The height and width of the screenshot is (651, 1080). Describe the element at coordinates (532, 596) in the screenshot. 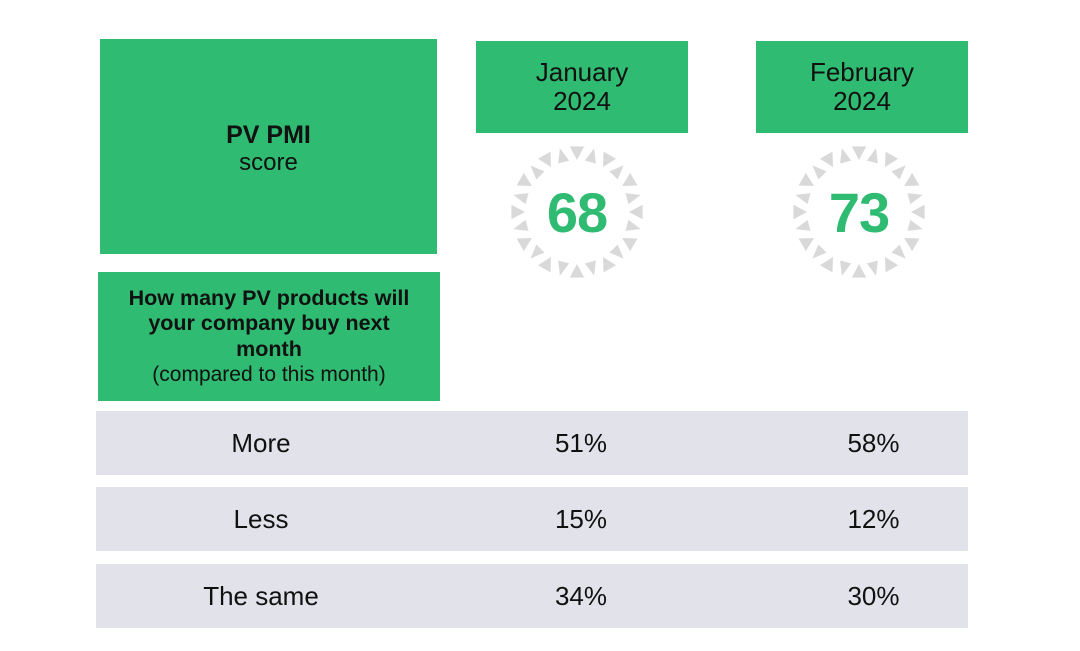

I see `table-row-the-same: The same 34% 30%` at that location.